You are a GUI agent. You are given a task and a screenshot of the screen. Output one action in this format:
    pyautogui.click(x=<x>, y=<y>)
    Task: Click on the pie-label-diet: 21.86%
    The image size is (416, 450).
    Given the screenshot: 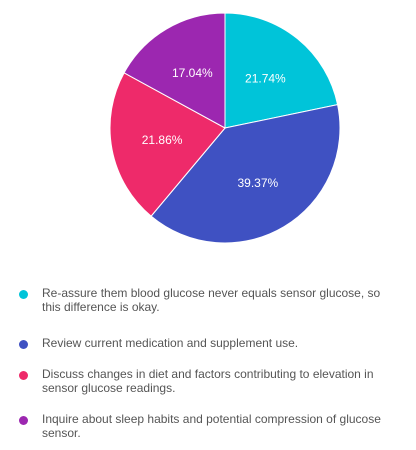 What is the action you would take?
    pyautogui.click(x=162, y=140)
    